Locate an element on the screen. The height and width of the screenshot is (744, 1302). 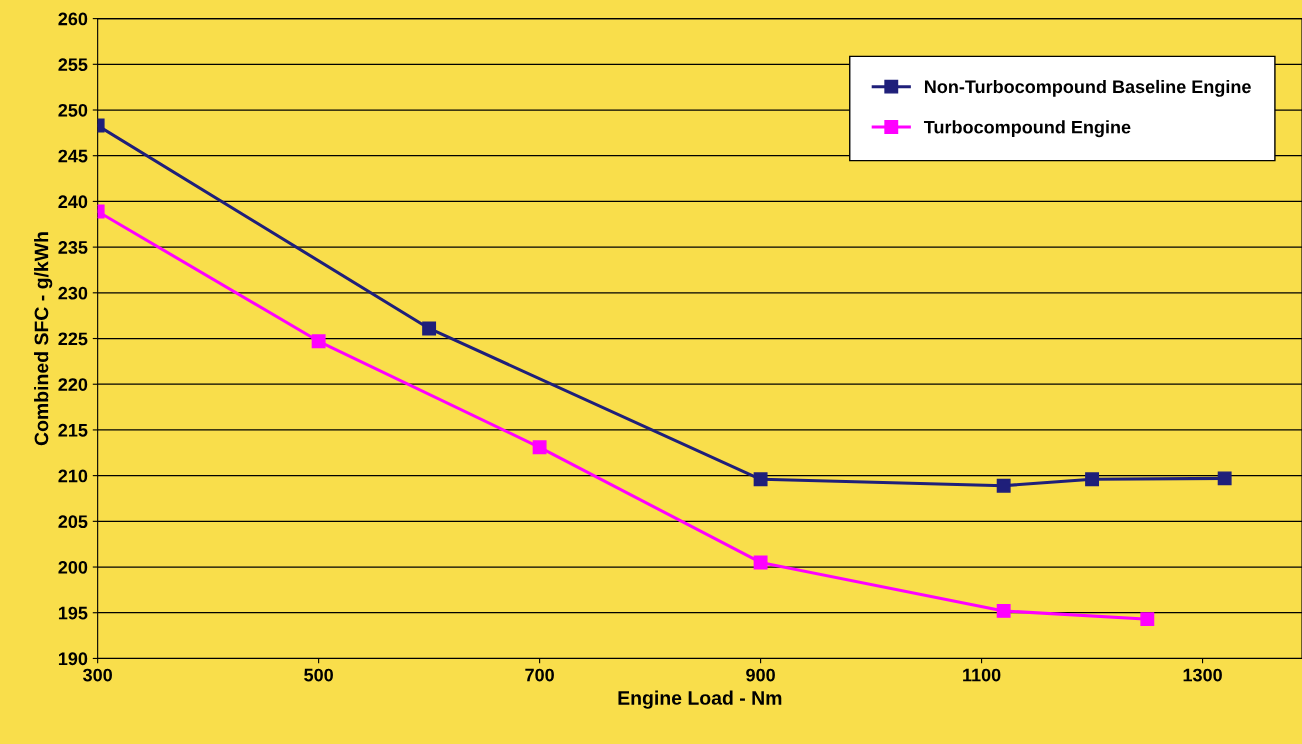
y-tick-label: 220 is located at coordinates (73, 384).